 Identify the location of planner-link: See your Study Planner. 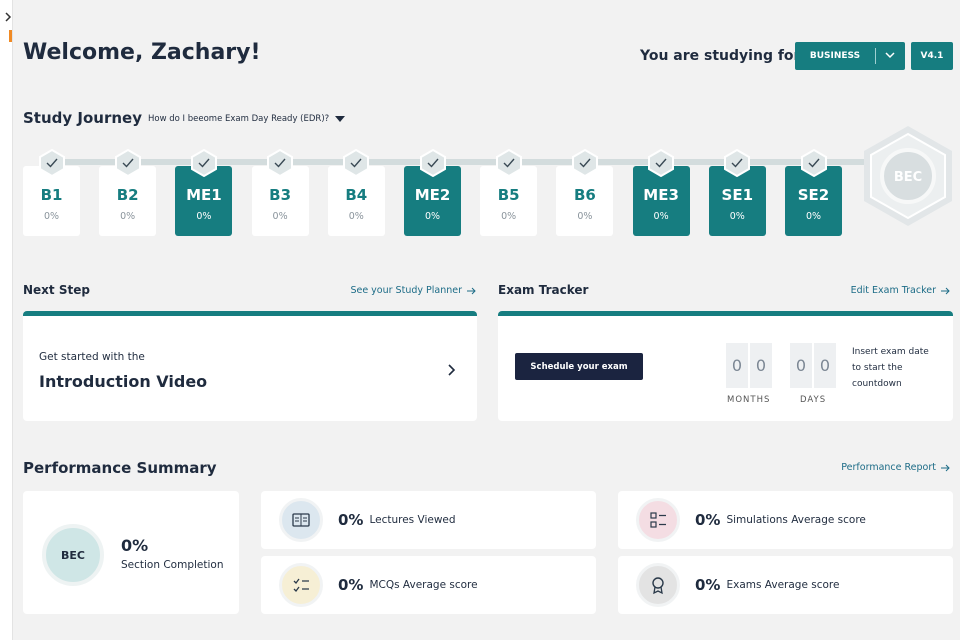
(413, 290).